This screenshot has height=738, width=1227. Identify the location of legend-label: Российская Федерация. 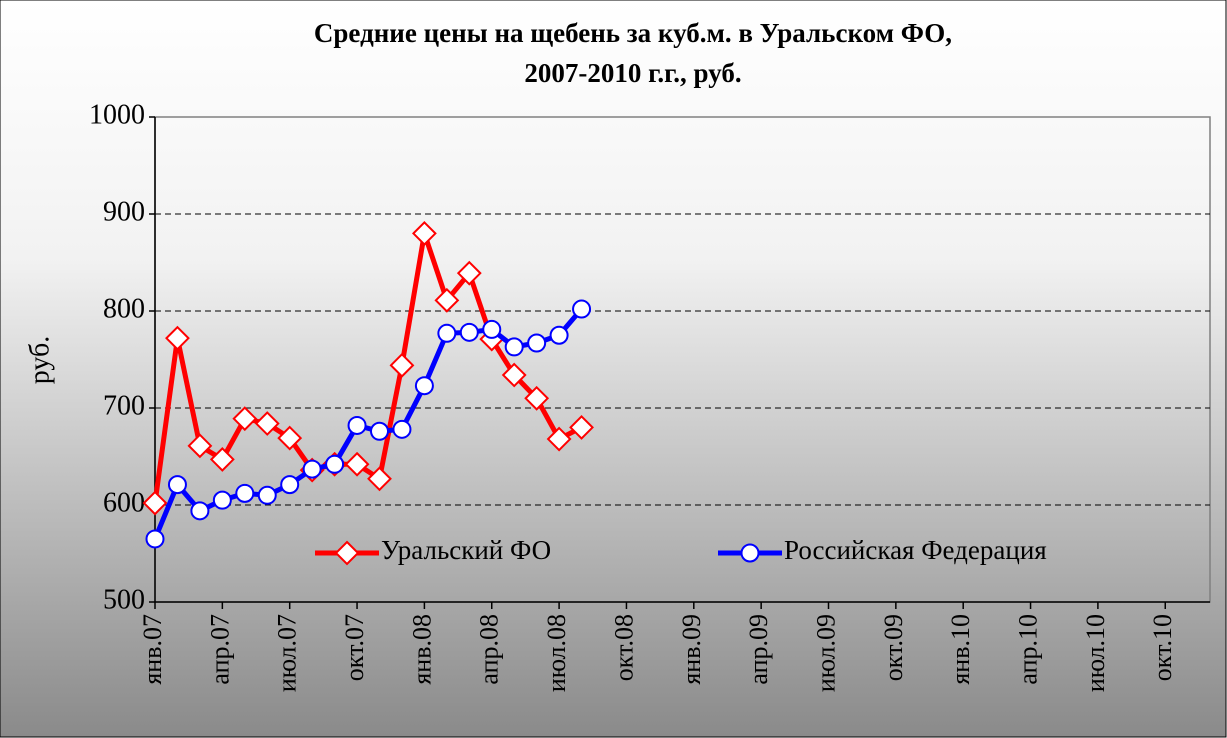
(915, 550).